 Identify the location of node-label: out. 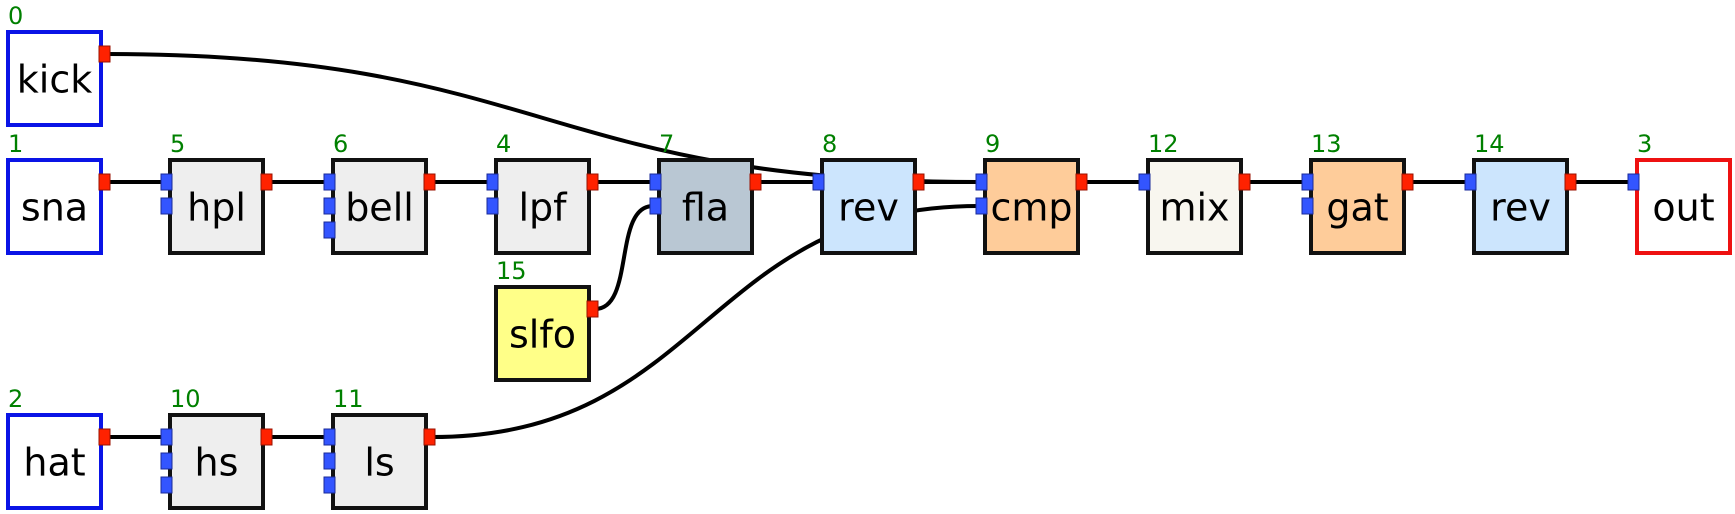
(1683, 208).